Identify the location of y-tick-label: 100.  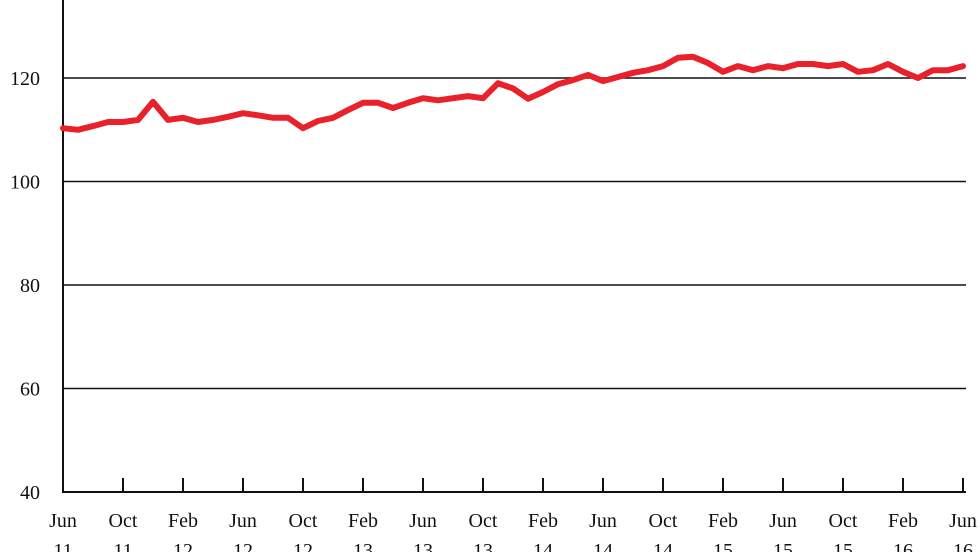
(25, 183).